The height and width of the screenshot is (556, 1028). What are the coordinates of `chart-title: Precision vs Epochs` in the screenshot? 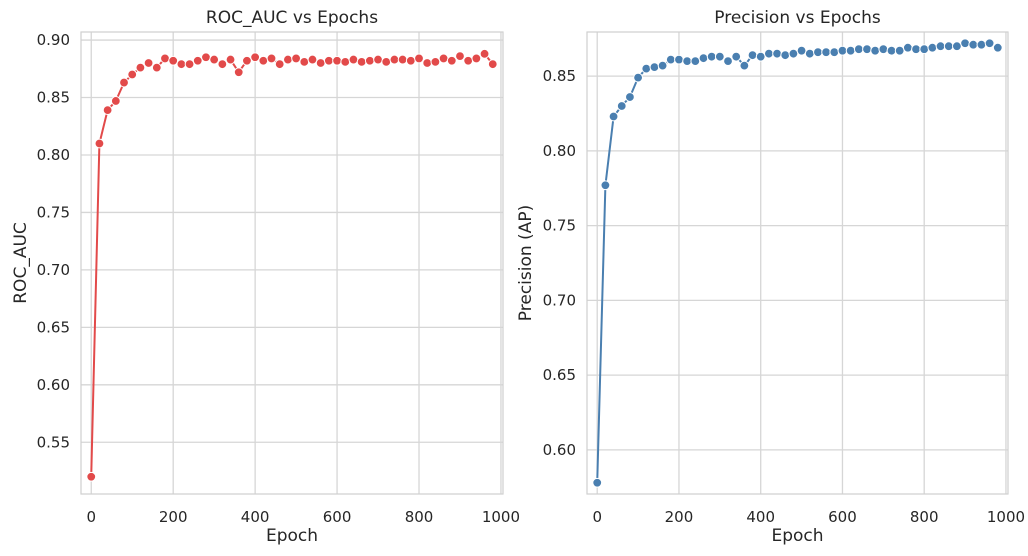 It's located at (797, 18).